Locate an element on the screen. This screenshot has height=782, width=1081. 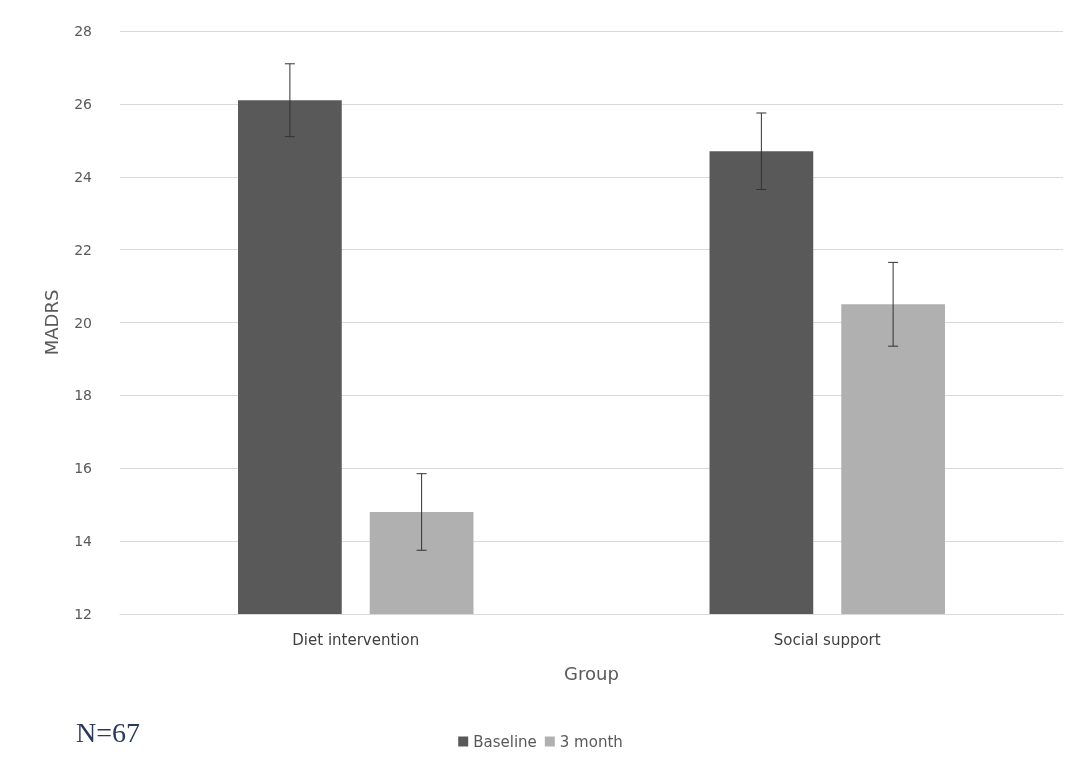
text: N=67 is located at coordinates (108, 732).